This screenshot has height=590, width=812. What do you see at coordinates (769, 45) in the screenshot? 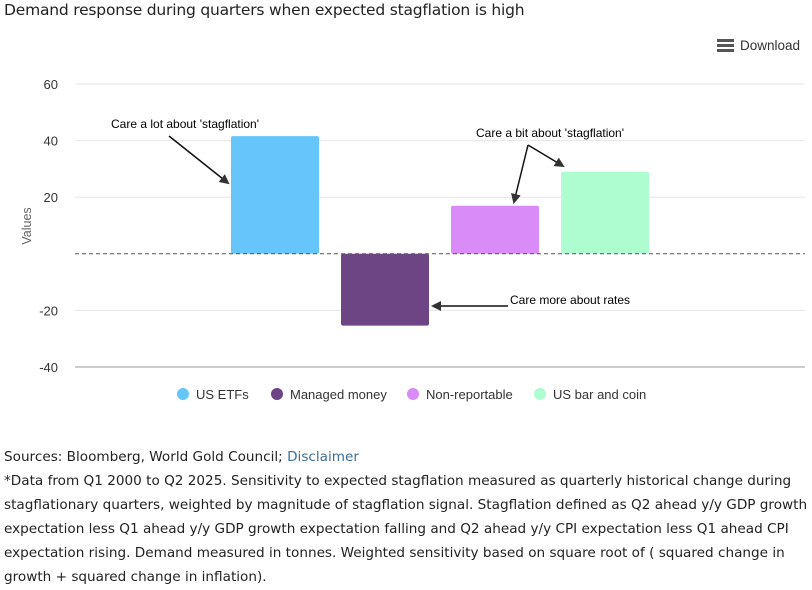
I see `download-label: Download` at bounding box center [769, 45].